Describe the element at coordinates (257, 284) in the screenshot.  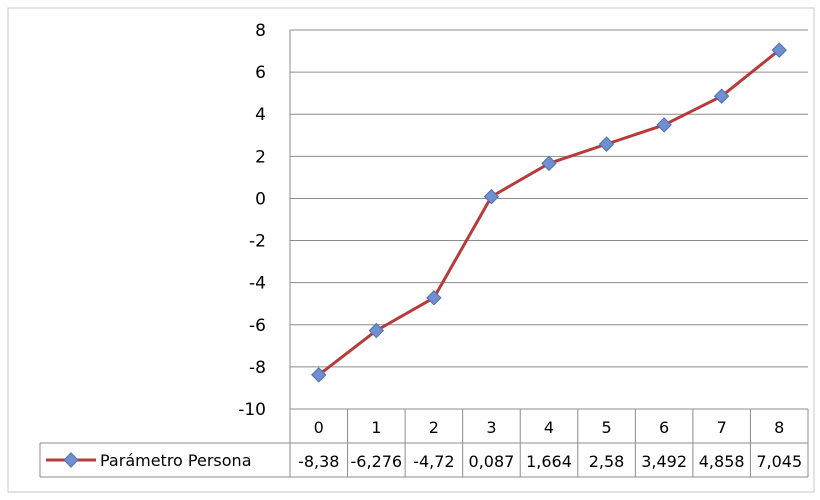
I see `y-tick-label: -4` at that location.